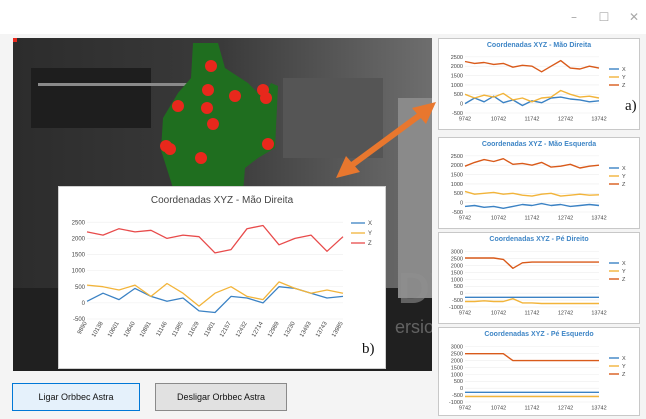 This screenshot has width=646, height=419. Describe the element at coordinates (170, 149) in the screenshot. I see `joint-wrist-left` at that location.